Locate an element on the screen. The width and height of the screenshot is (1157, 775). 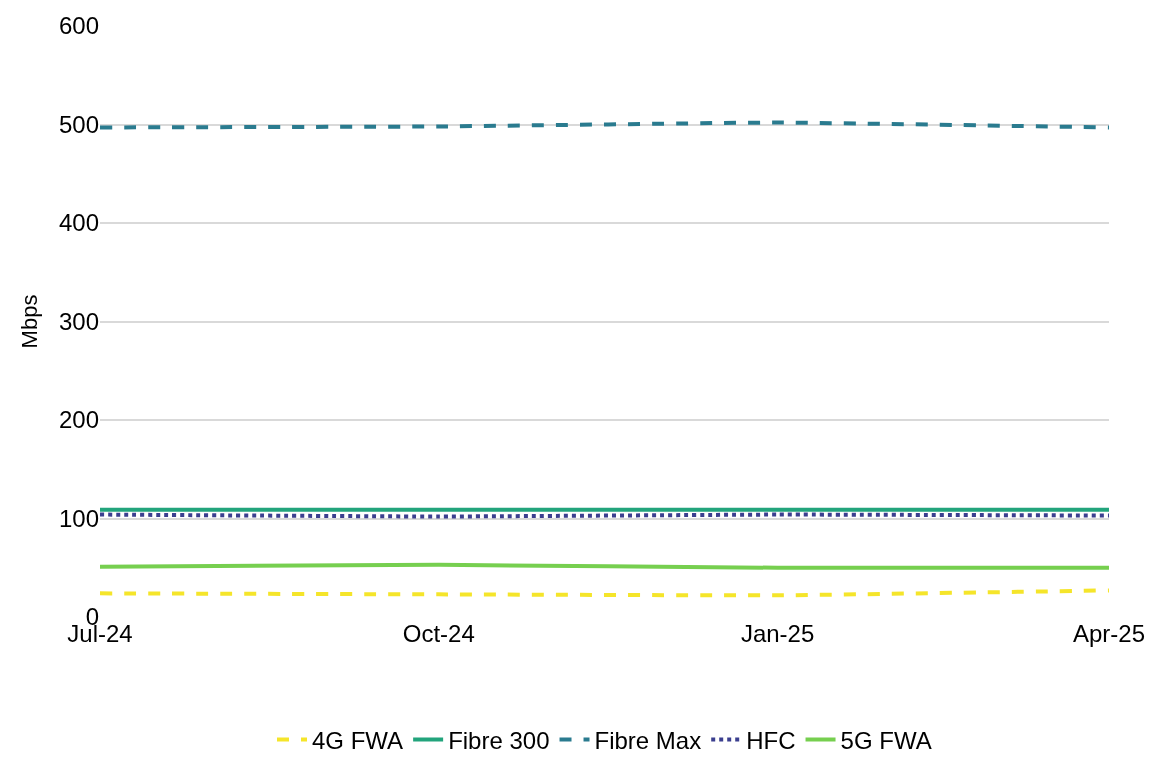
y-tick-label: 600 is located at coordinates (78, 26).